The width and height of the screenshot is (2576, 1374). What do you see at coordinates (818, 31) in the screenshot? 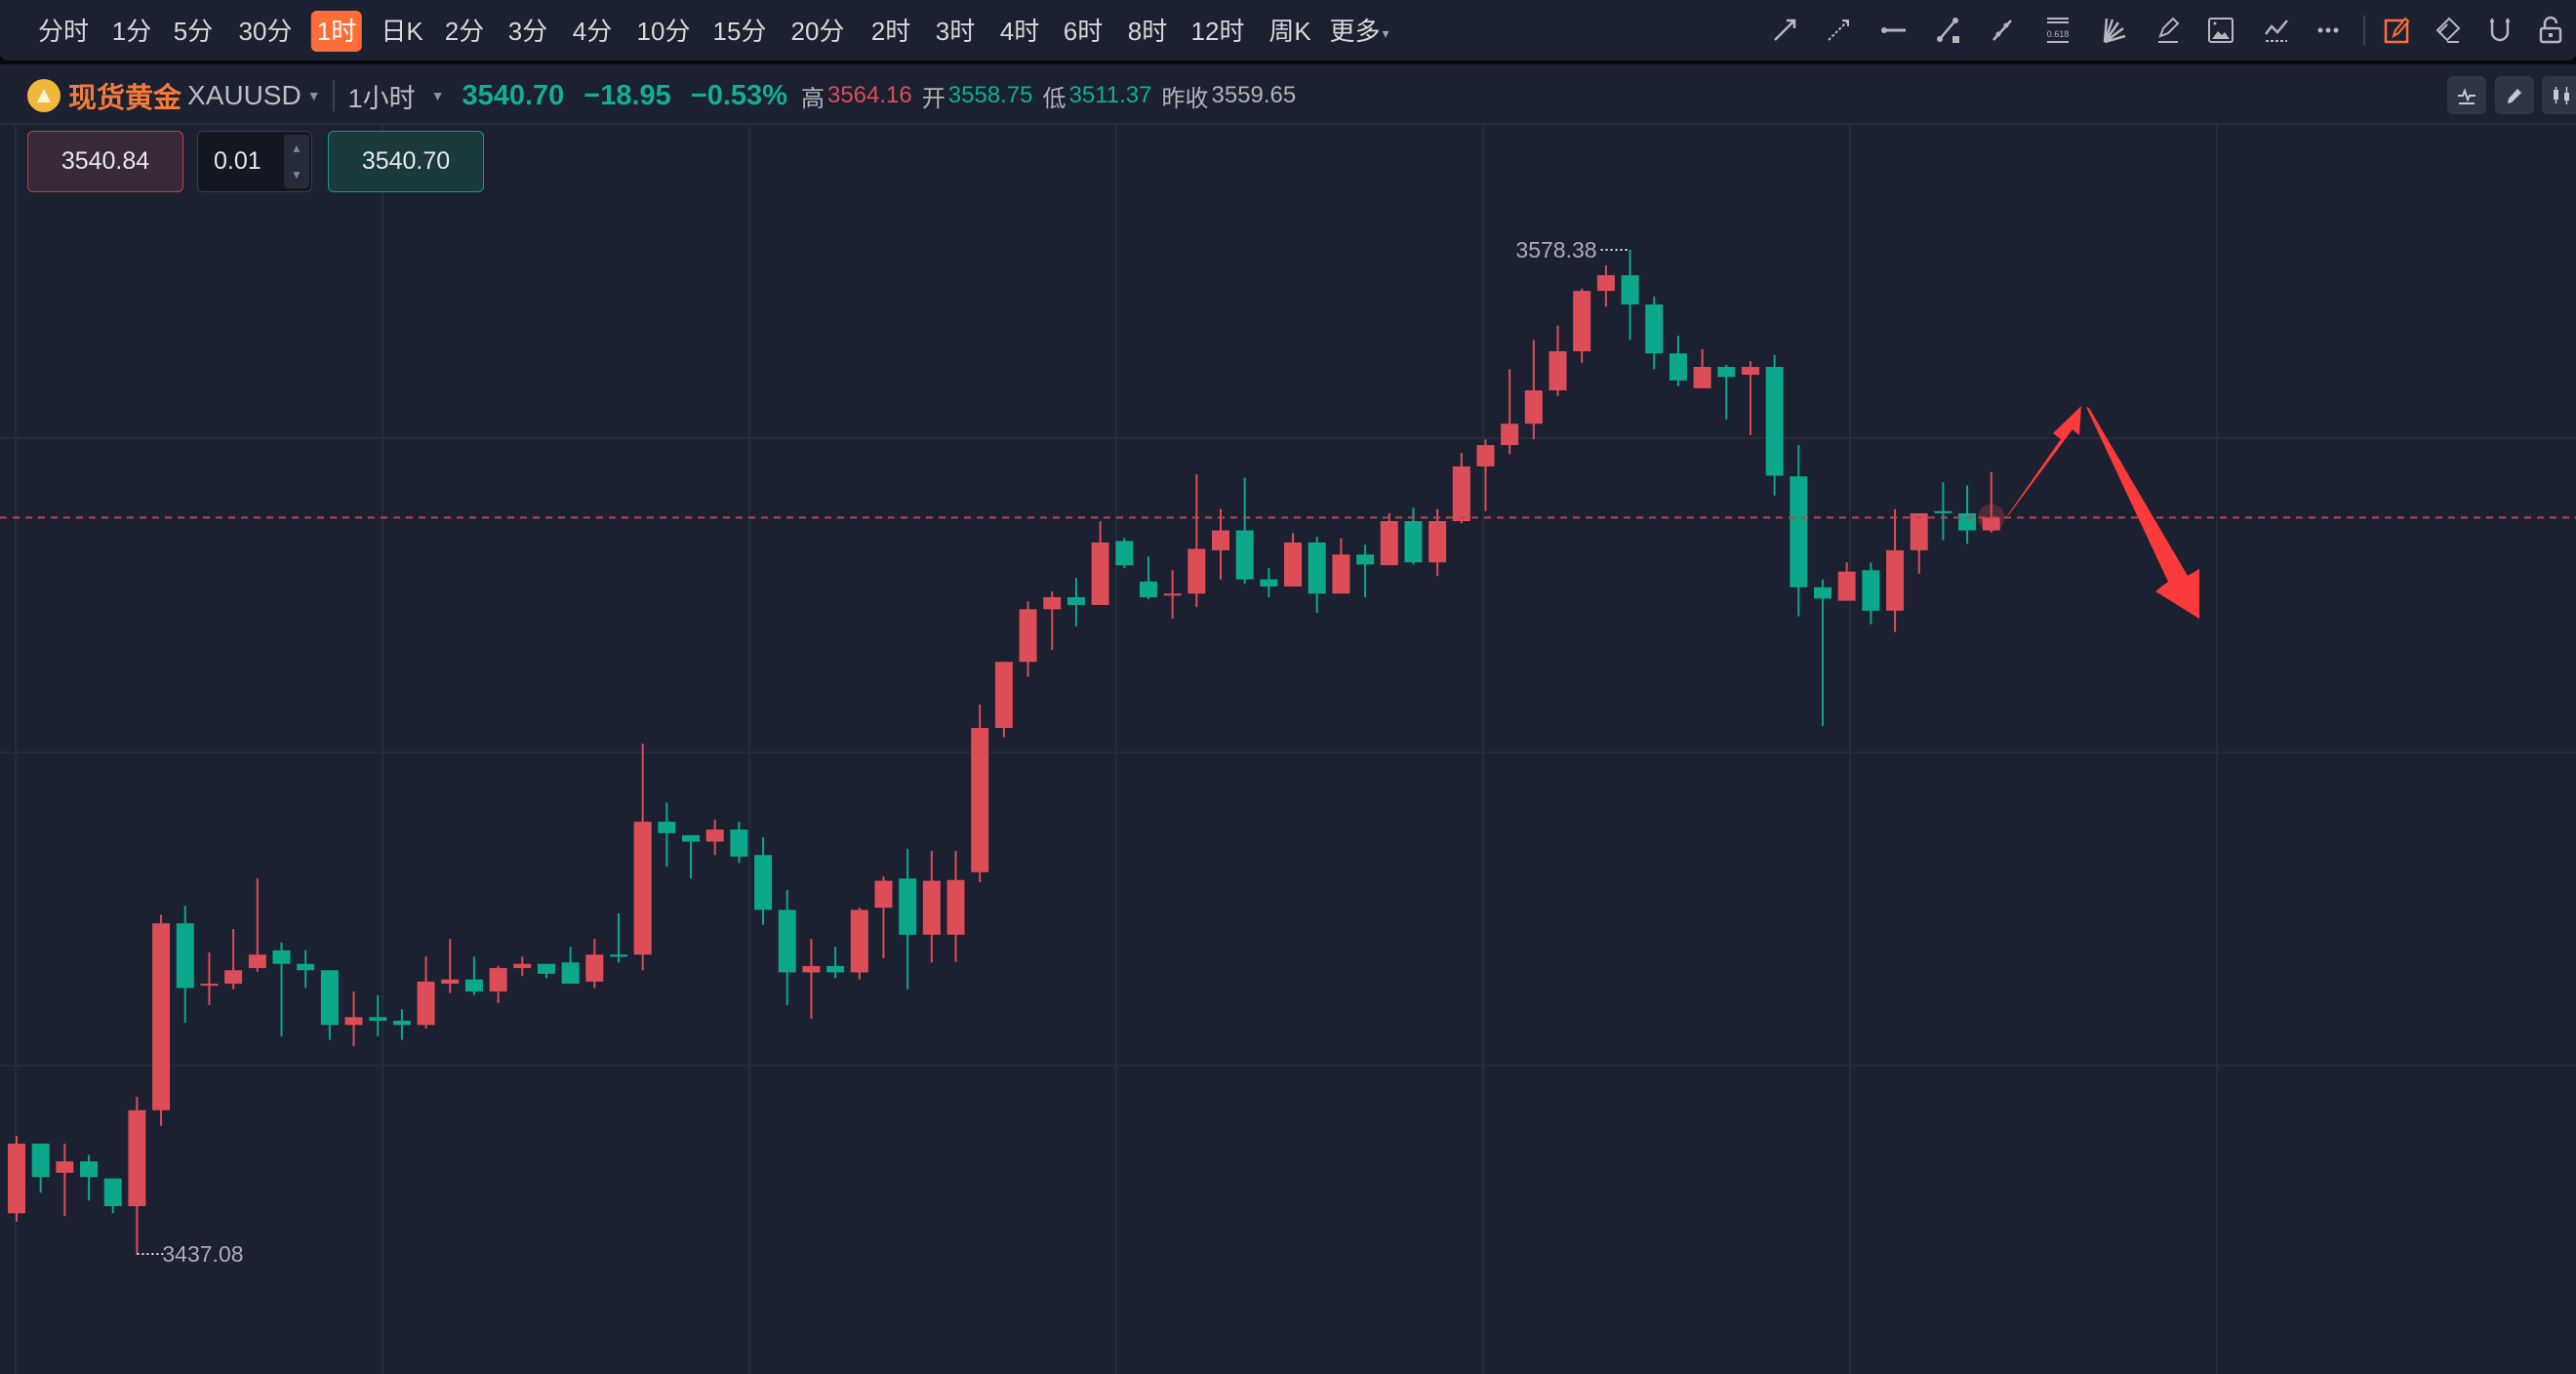
I see `tab-timeframe: 20分` at bounding box center [818, 31].